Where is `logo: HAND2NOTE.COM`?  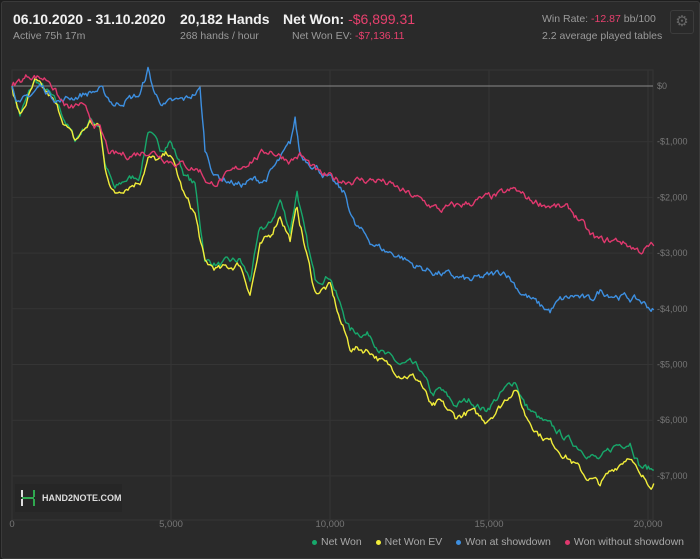
logo: HAND2NOTE.COM is located at coordinates (68, 498).